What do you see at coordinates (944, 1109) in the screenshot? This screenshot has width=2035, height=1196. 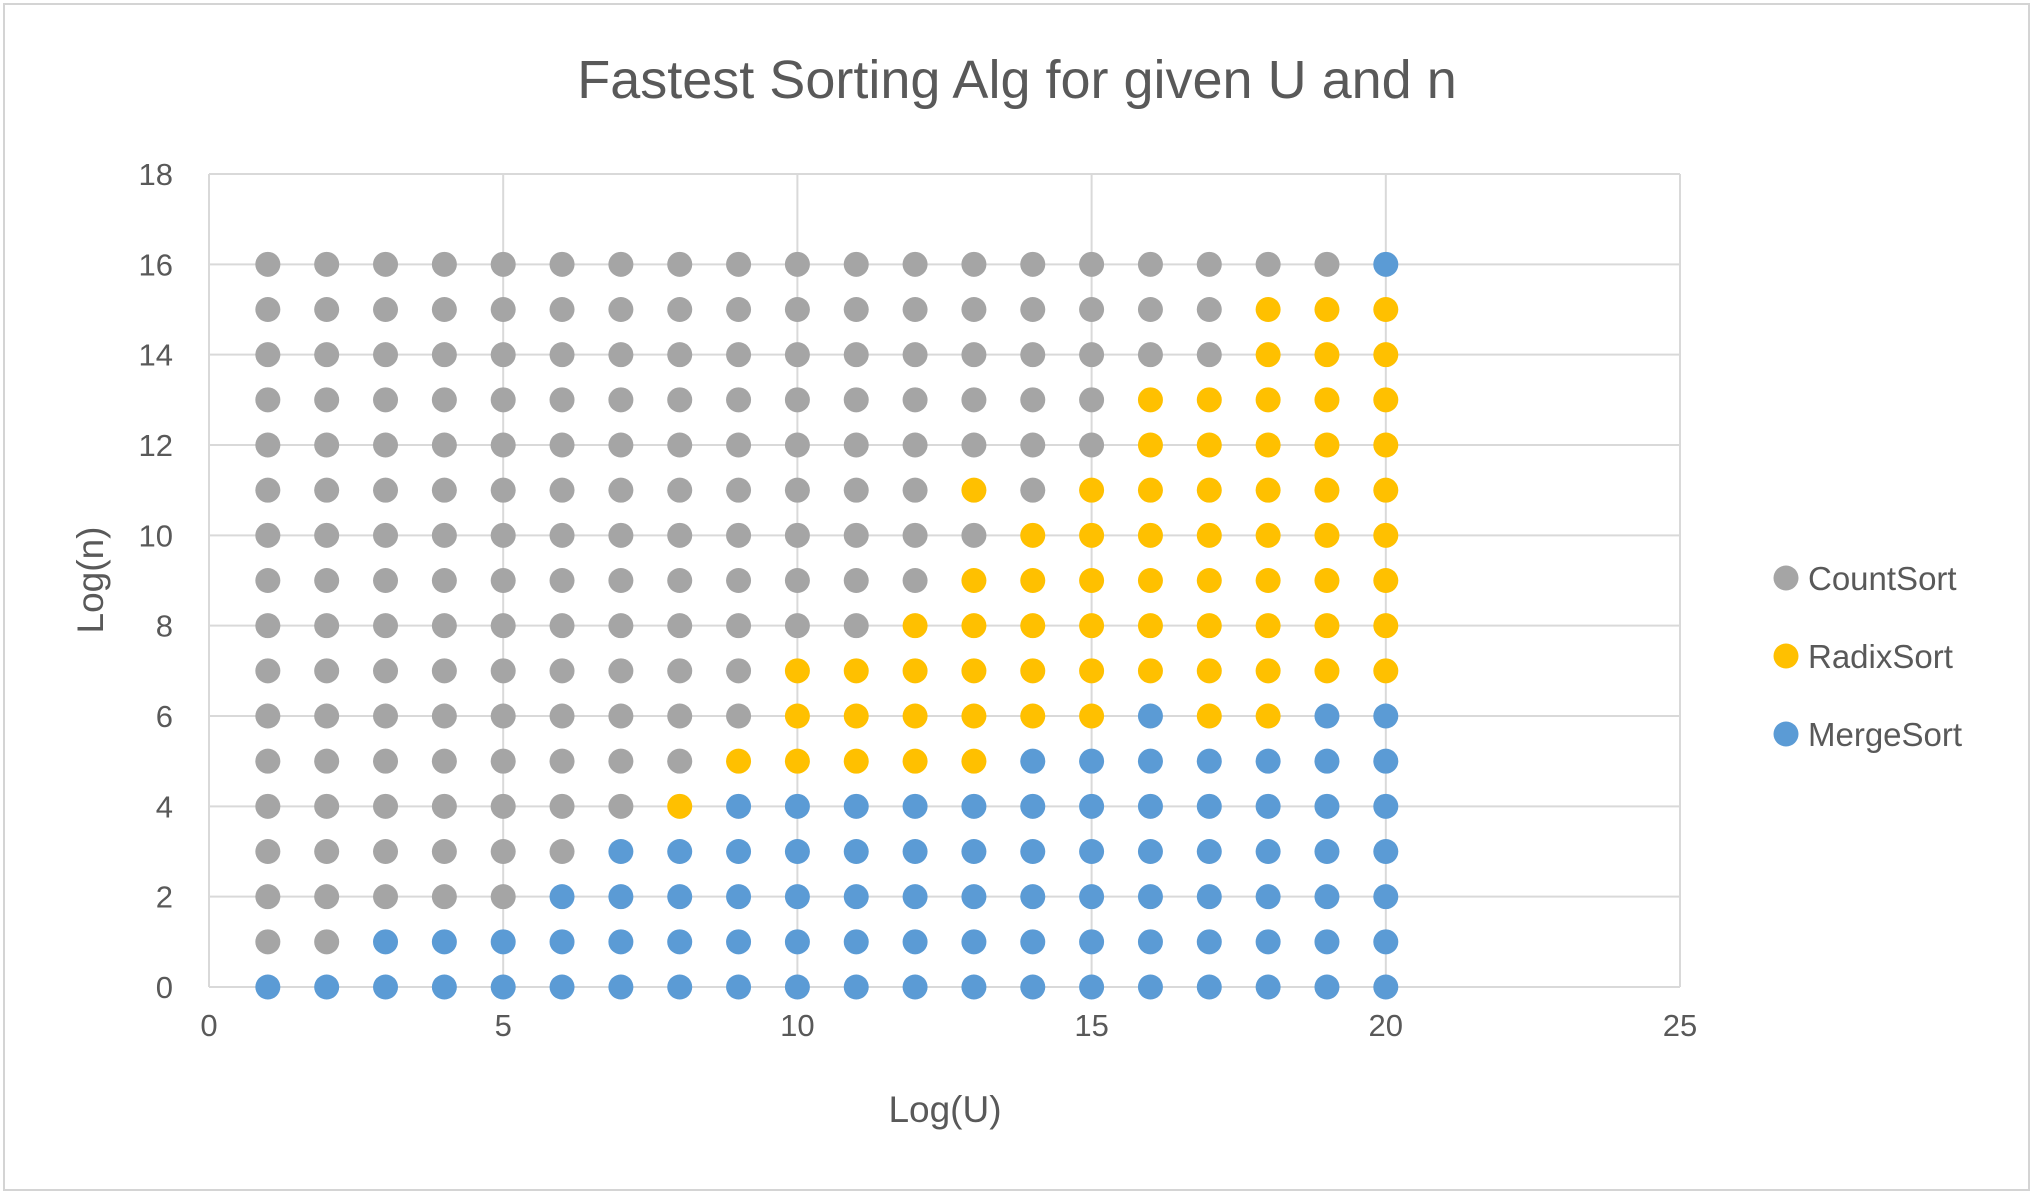 I see `x-axis-title: Log(U)` at bounding box center [944, 1109].